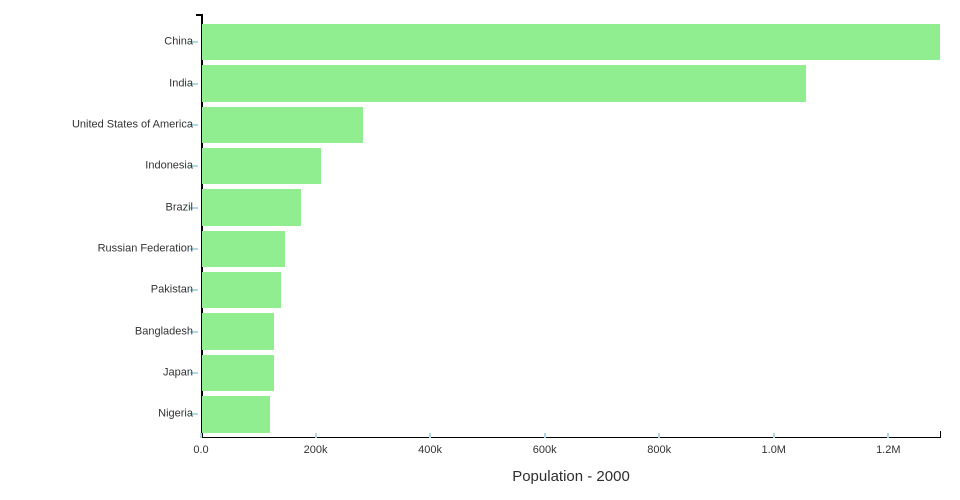  Describe the element at coordinates (194, 166) in the screenshot. I see `y-tick-indonesia` at that location.